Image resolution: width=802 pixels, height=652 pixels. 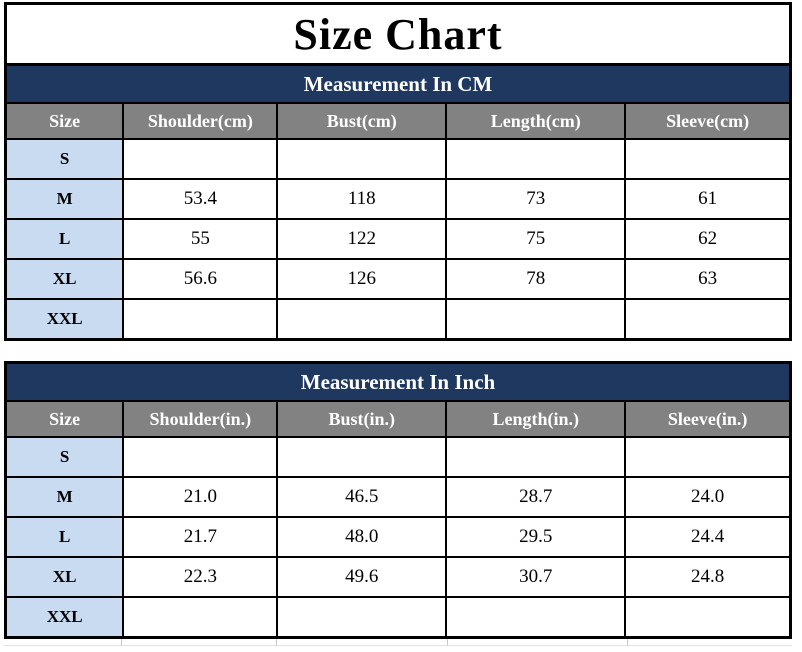 What do you see at coordinates (707, 199) in the screenshot?
I see `value-cell: 61` at bounding box center [707, 199].